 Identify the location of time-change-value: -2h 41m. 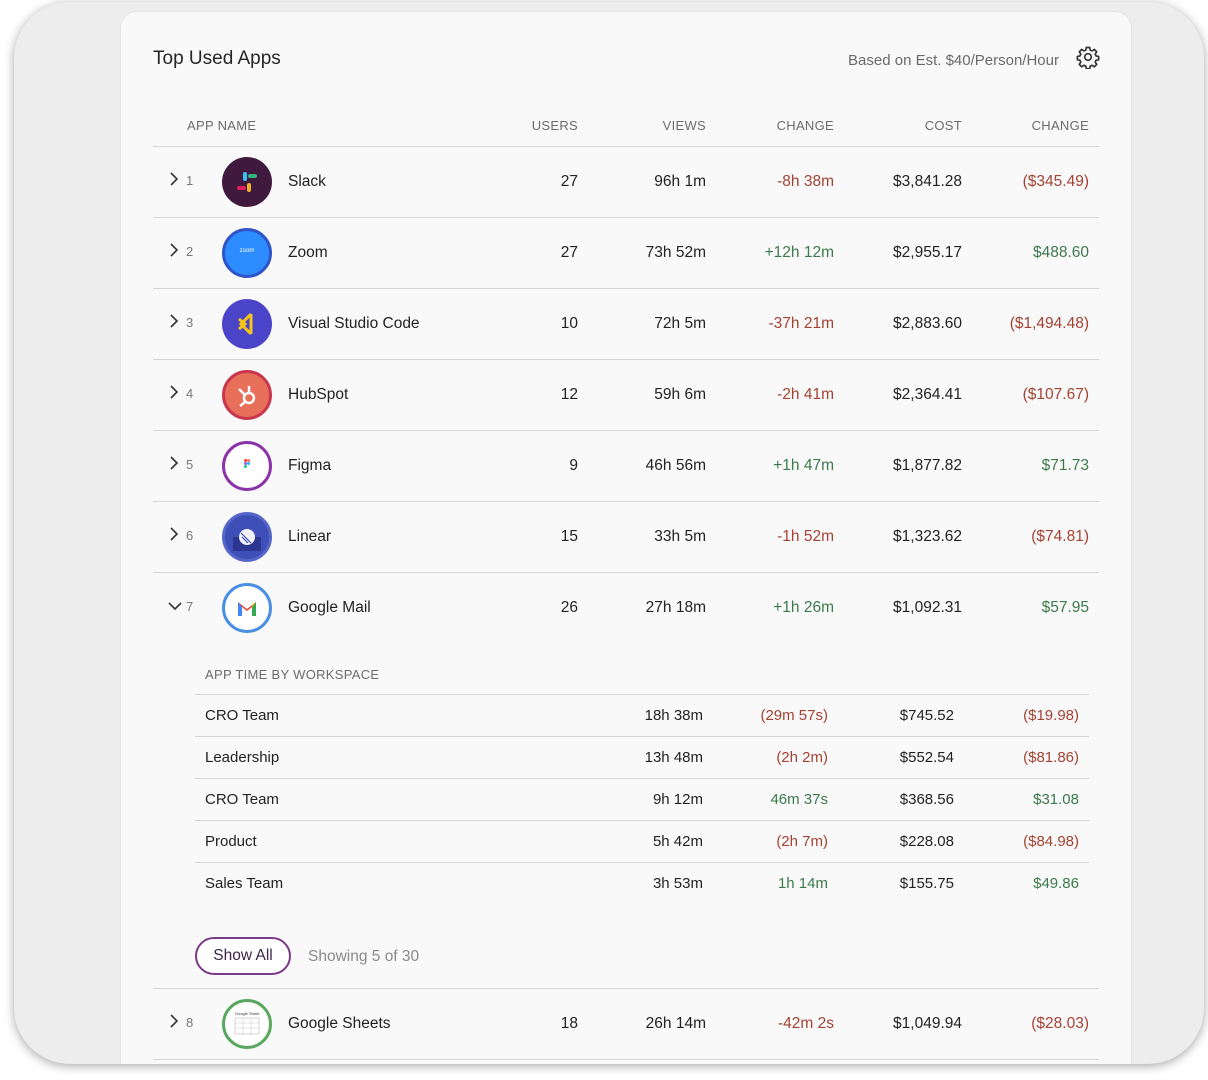
(805, 394).